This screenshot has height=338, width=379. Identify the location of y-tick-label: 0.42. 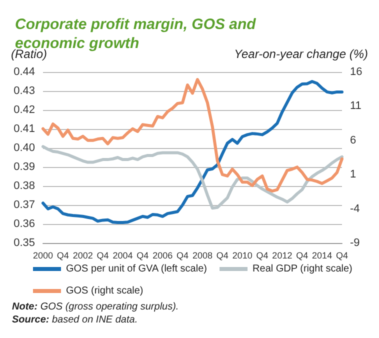
(24, 110).